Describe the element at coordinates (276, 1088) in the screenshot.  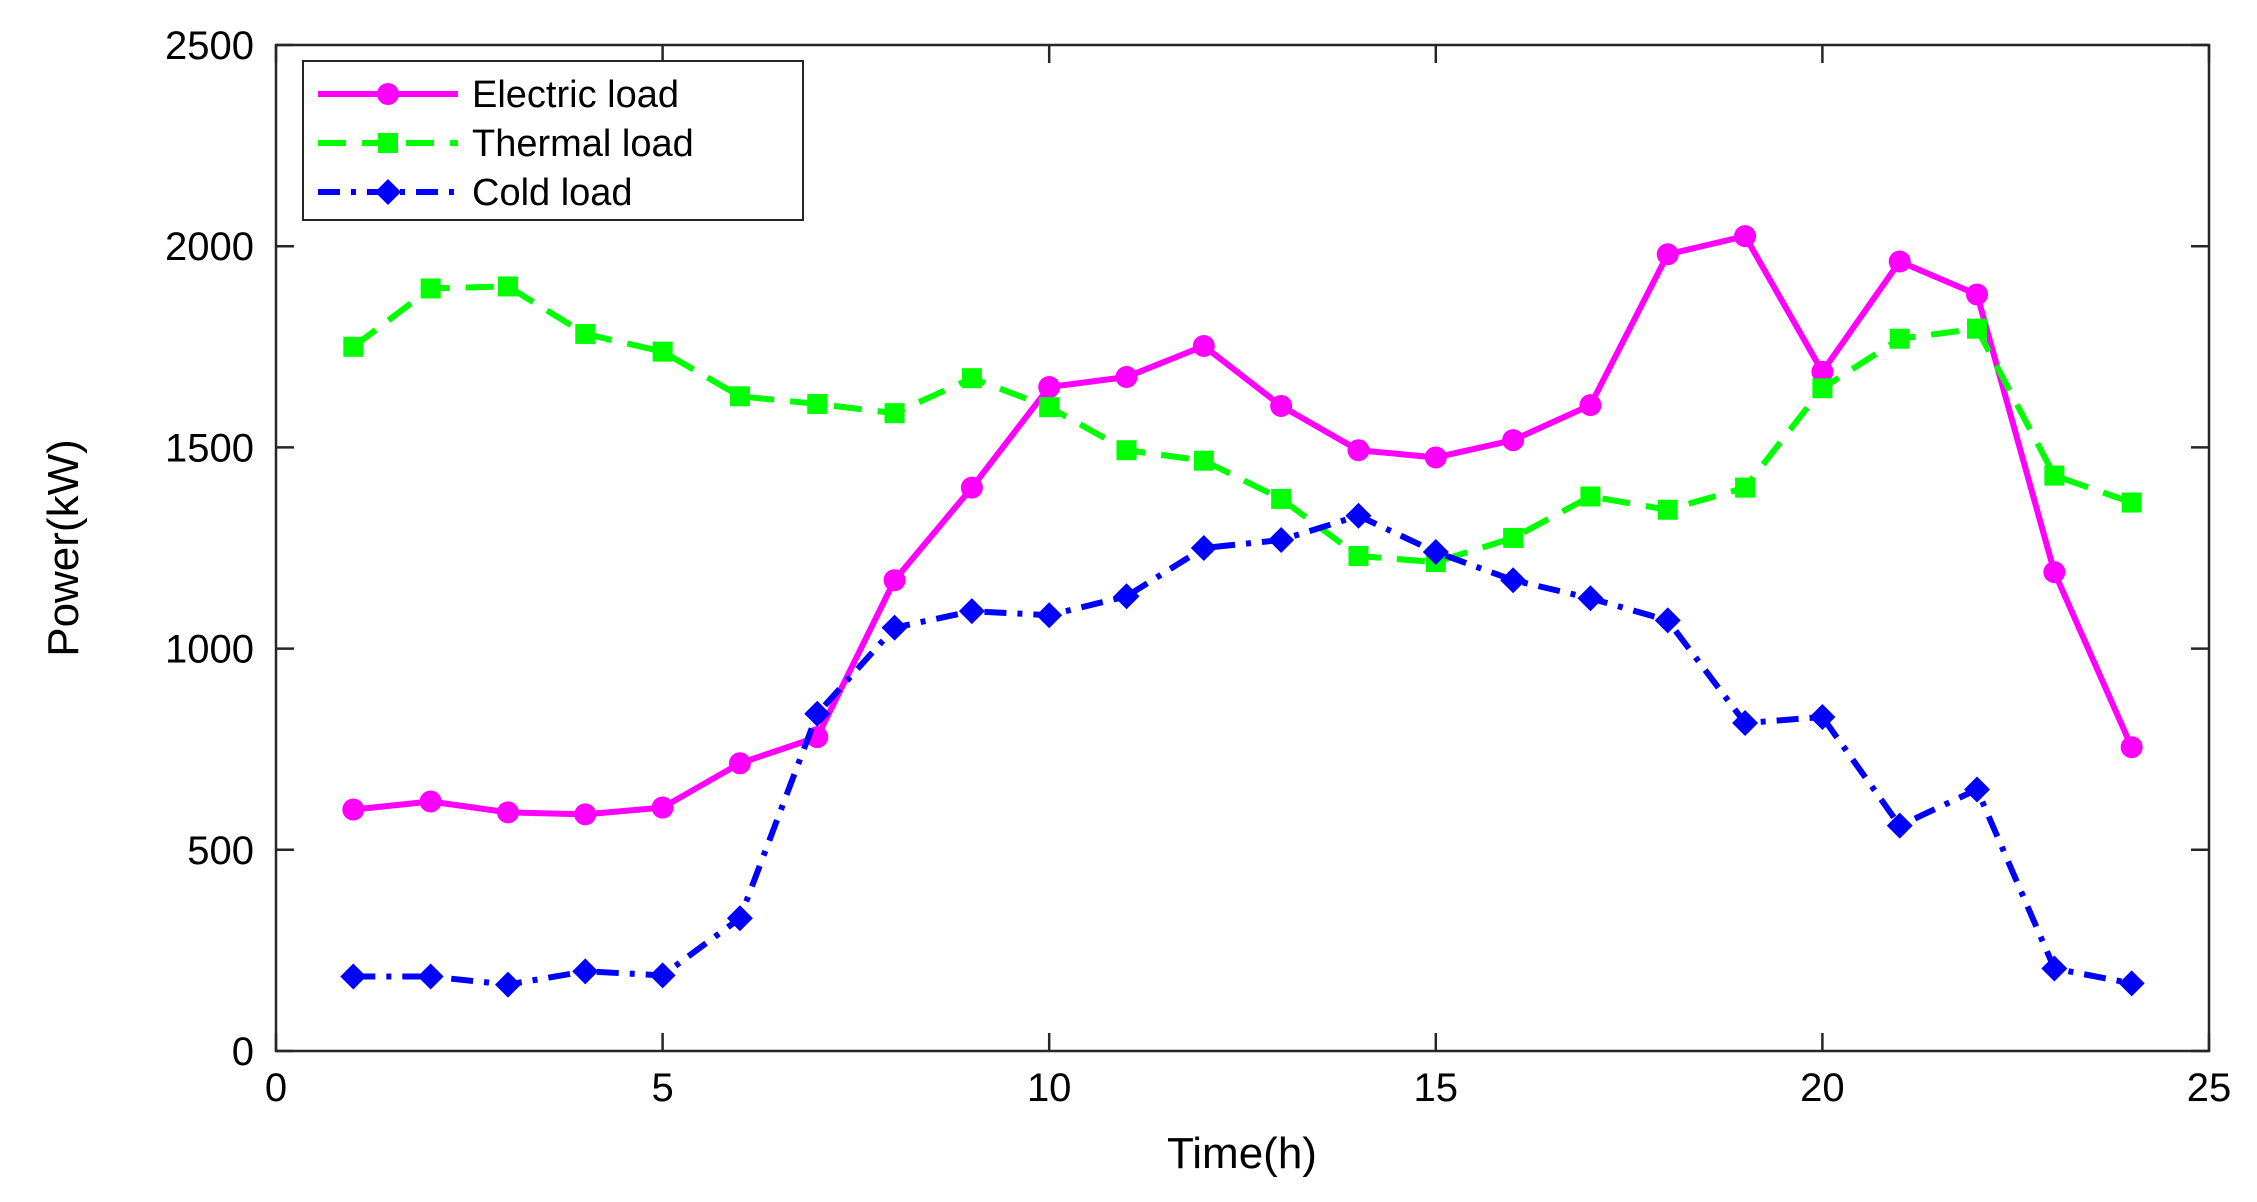
I see `x-tick-label: 0` at that location.